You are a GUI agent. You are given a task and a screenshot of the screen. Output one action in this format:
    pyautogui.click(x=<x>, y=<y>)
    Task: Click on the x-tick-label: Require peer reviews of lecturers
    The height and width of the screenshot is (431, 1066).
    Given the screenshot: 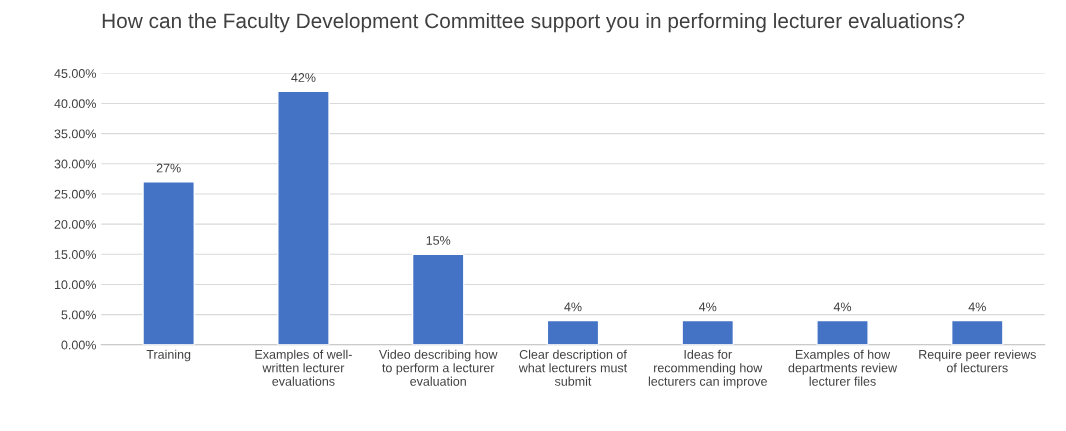 What is the action you would take?
    pyautogui.click(x=977, y=361)
    